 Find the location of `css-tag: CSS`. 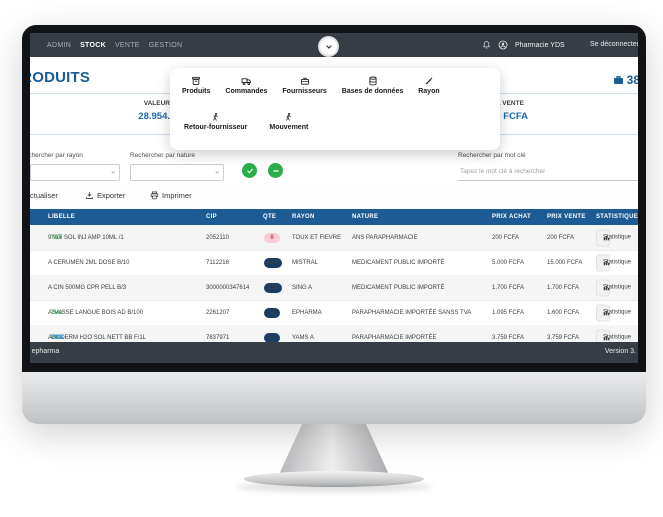

css-tag: CSS is located at coordinates (57, 337).